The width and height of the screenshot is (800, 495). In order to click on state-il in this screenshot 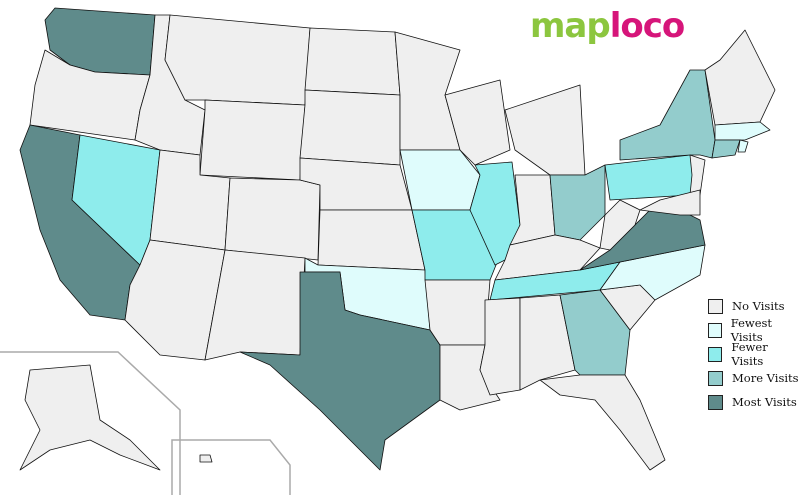, I will do `click(495, 213)`.